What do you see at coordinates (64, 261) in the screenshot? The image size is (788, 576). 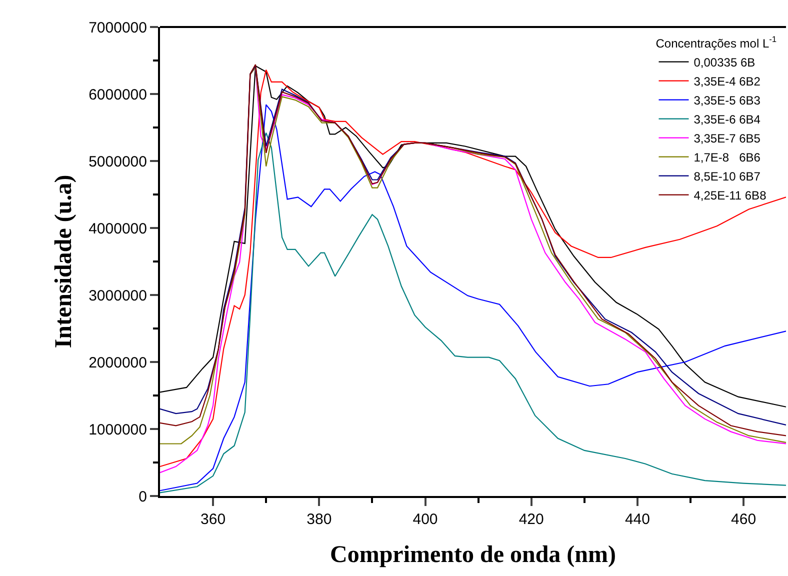 I see `y-axis-title: Intensidade (u.a)` at bounding box center [64, 261].